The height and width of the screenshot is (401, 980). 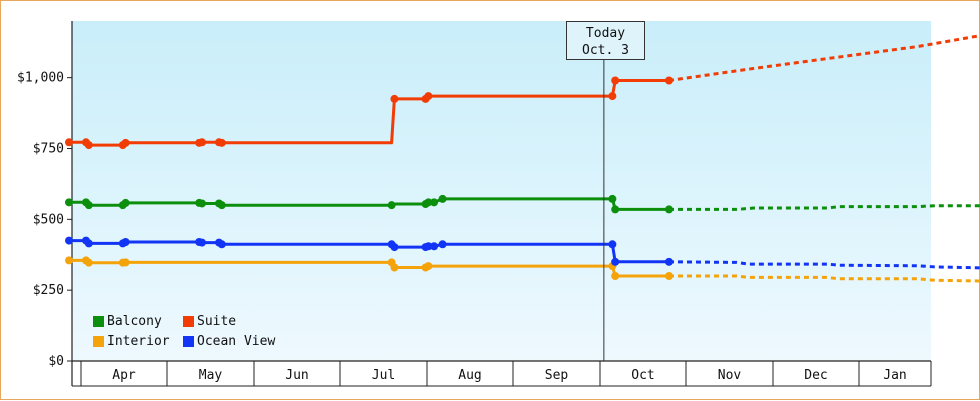 What do you see at coordinates (45, 203) in the screenshot?
I see `y-axis: $0 $250 $500 $750 $1,000` at bounding box center [45, 203].